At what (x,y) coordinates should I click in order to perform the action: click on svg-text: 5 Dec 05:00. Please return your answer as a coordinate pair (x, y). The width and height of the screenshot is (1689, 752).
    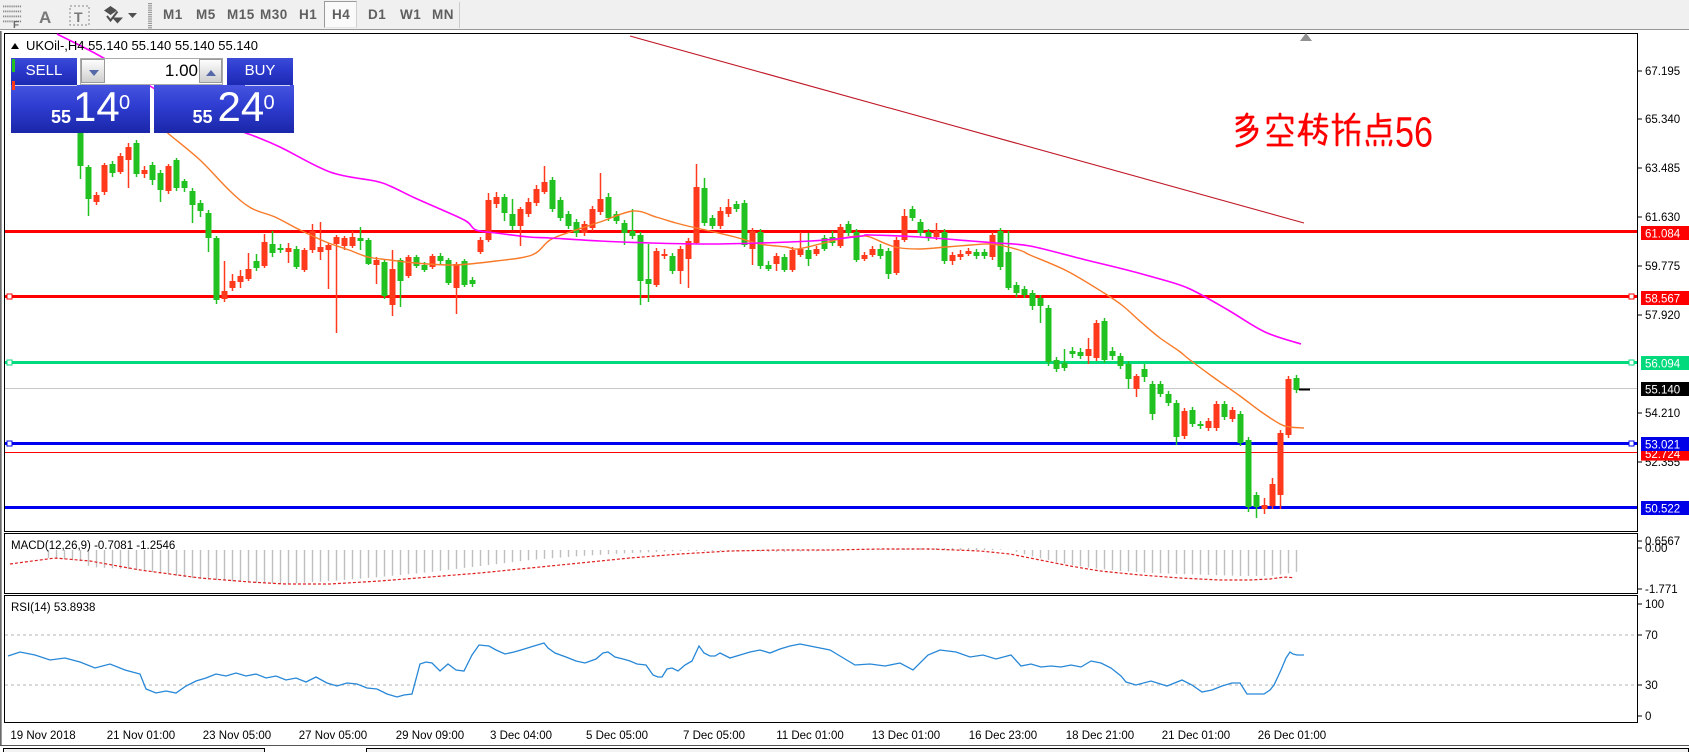
    Looking at the image, I should click on (617, 736).